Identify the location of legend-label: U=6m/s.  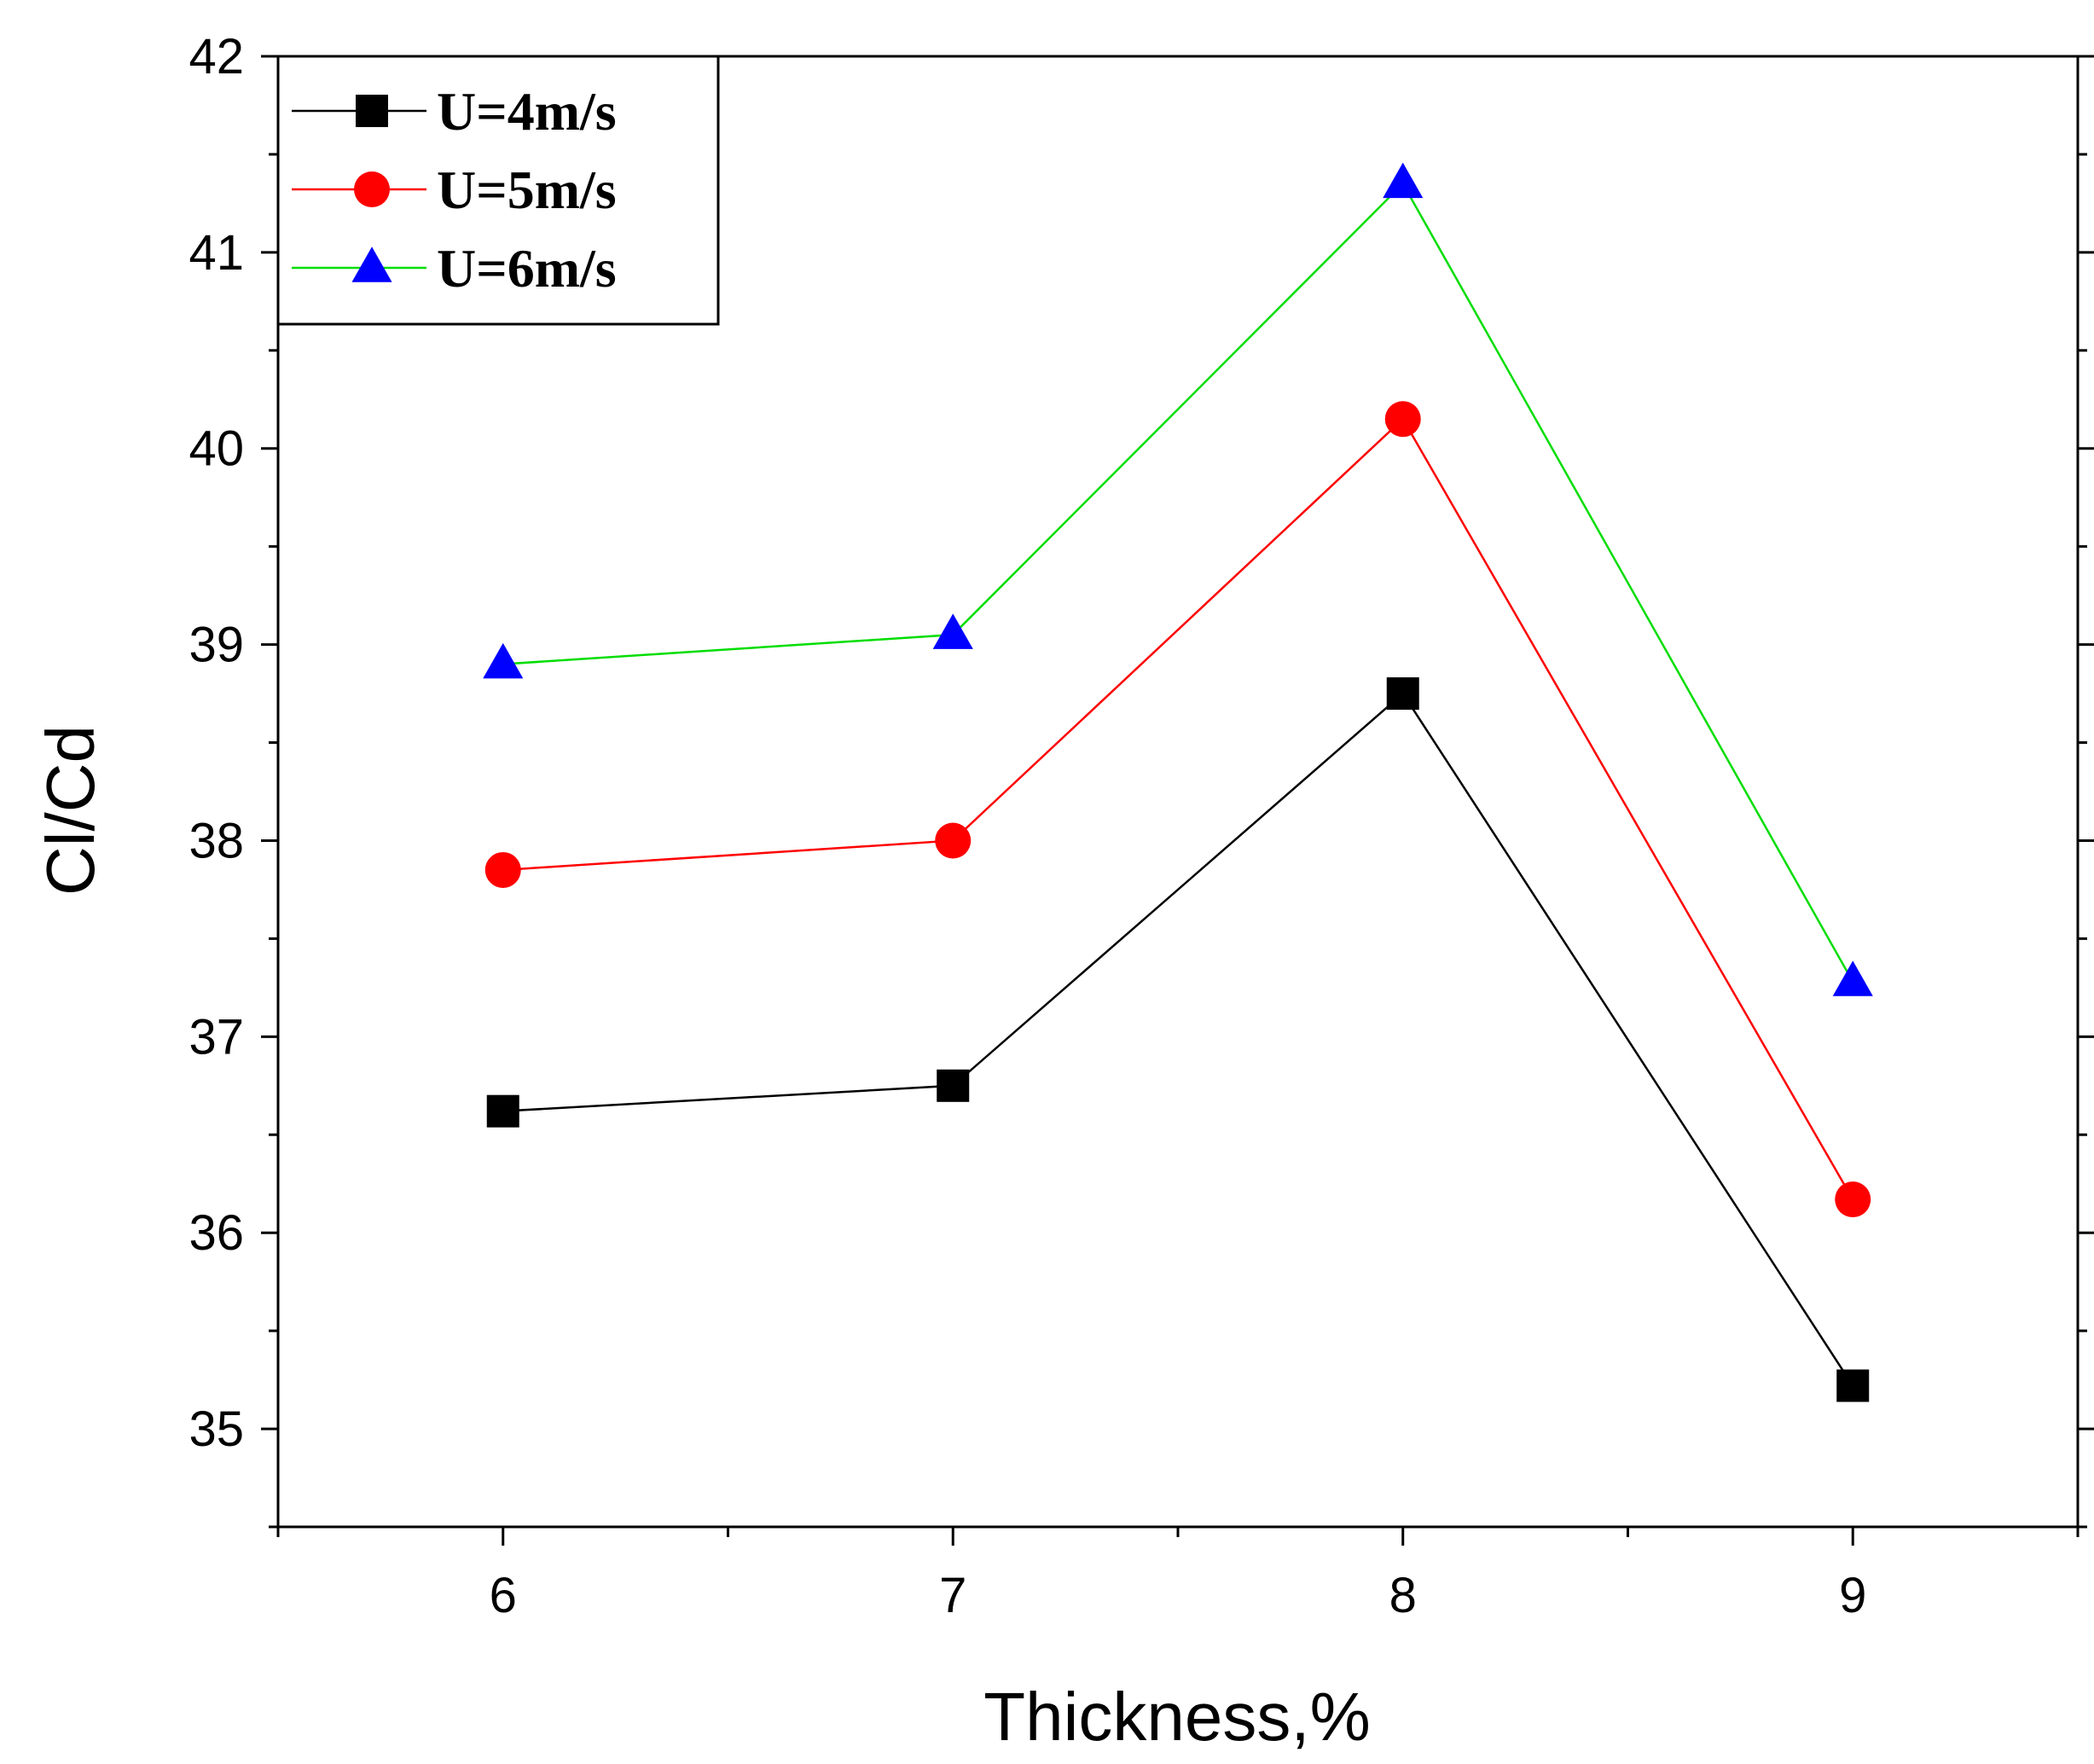
(527, 268).